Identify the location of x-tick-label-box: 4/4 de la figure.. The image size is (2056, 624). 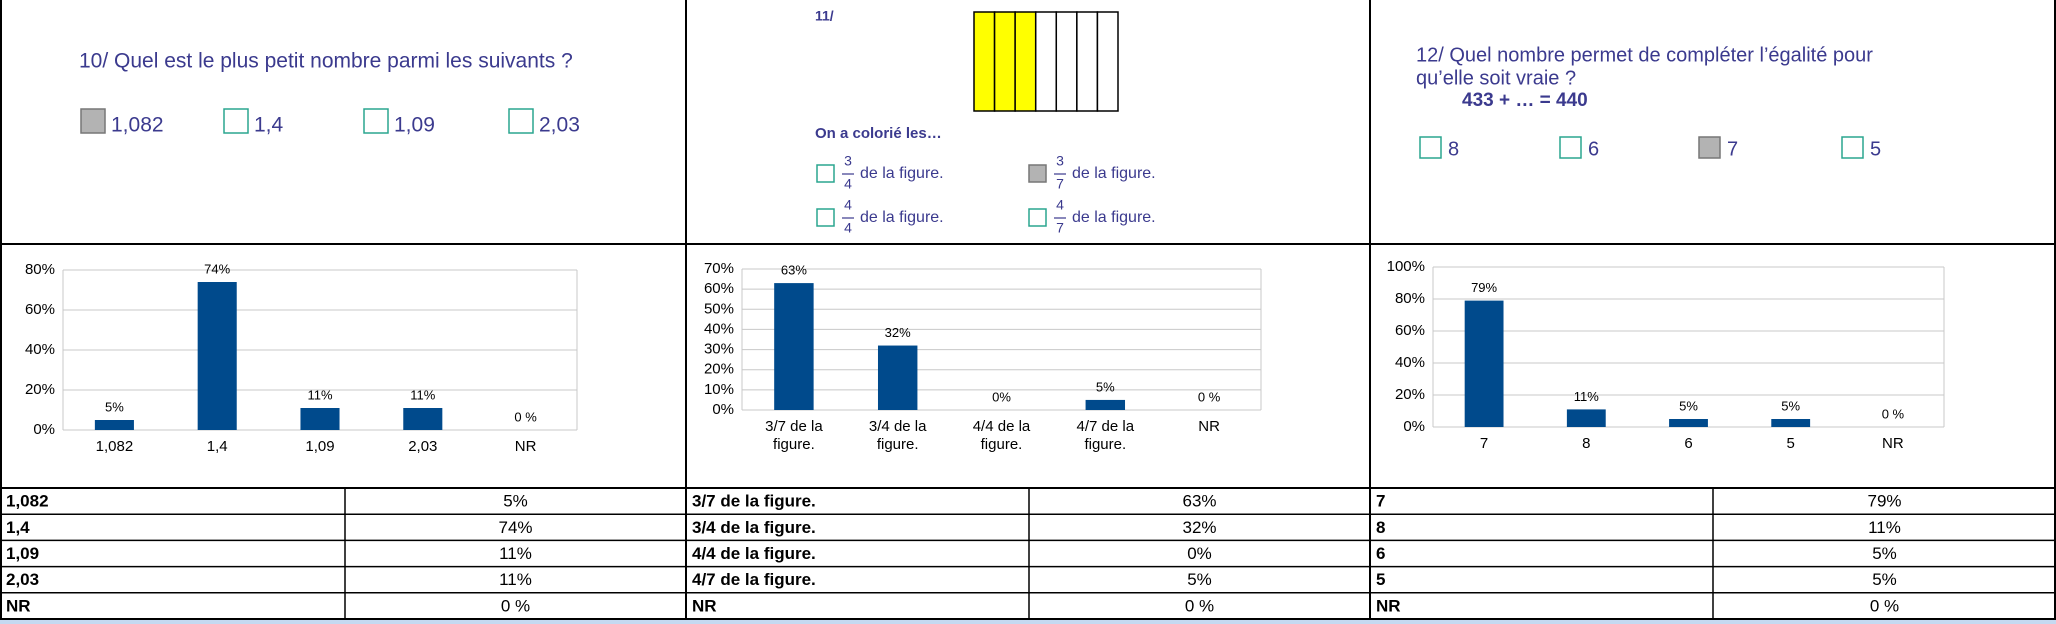
(1001, 435).